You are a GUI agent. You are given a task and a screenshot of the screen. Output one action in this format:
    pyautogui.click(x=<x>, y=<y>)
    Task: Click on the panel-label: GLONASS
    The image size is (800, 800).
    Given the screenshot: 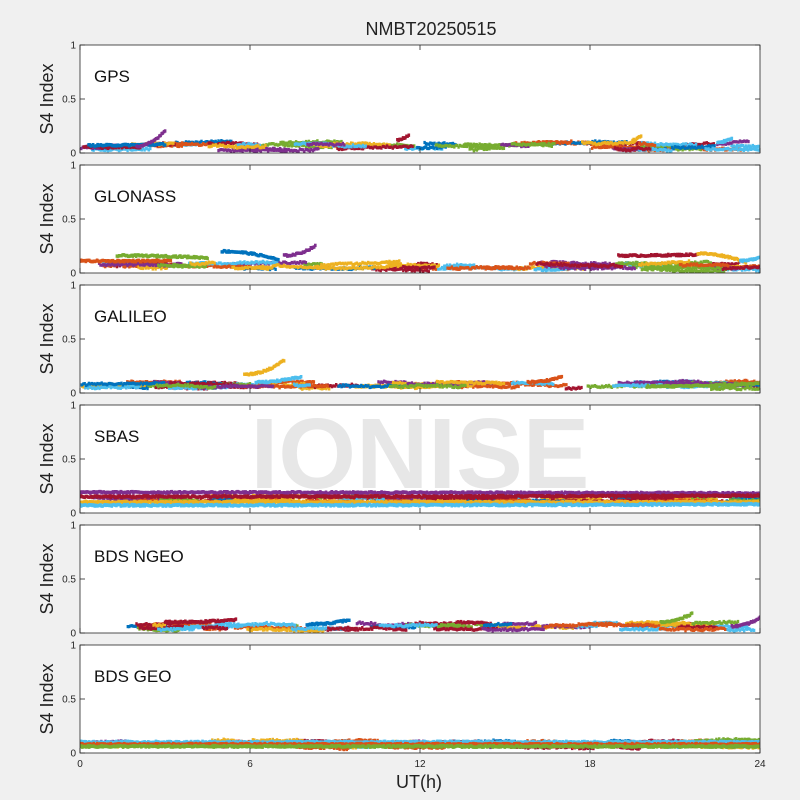 What is the action you would take?
    pyautogui.click(x=135, y=196)
    